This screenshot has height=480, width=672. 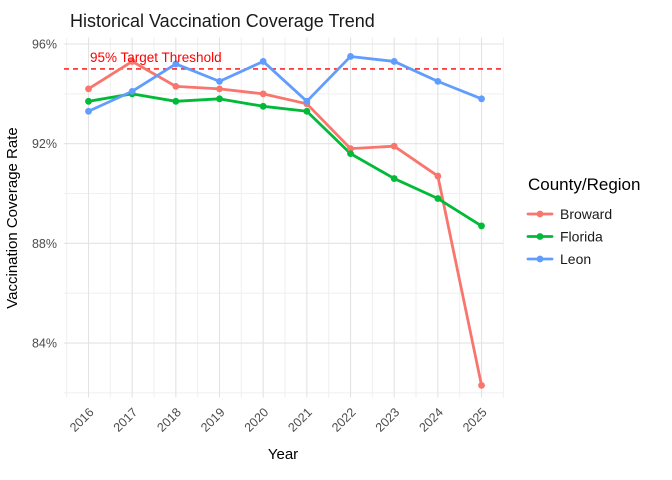 I want to click on x-tick-label: 2020, so click(x=257, y=420).